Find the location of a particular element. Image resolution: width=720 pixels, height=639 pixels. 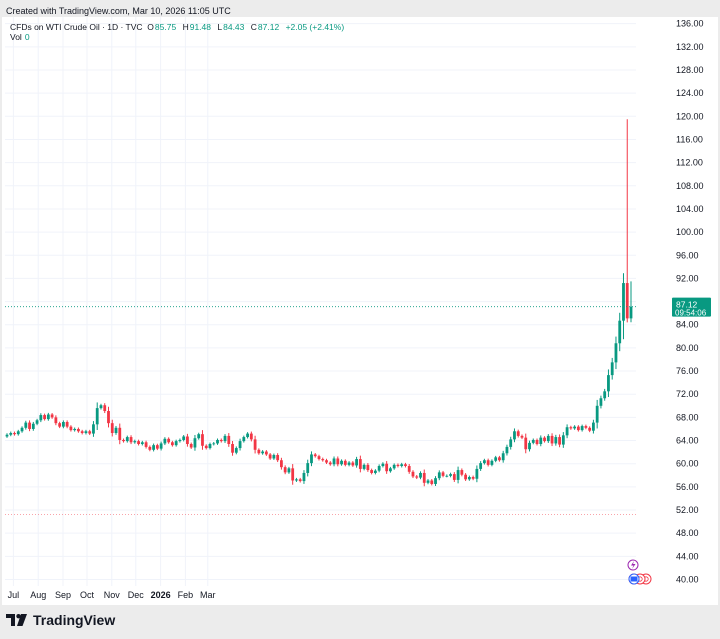

low-label: L is located at coordinates (220, 27).